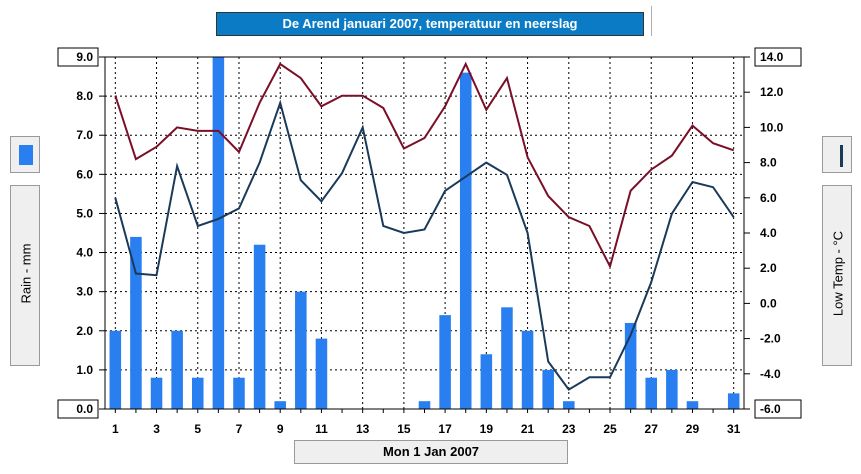 The width and height of the screenshot is (861, 474). I want to click on right-tick-label: 8.0, so click(768, 163).